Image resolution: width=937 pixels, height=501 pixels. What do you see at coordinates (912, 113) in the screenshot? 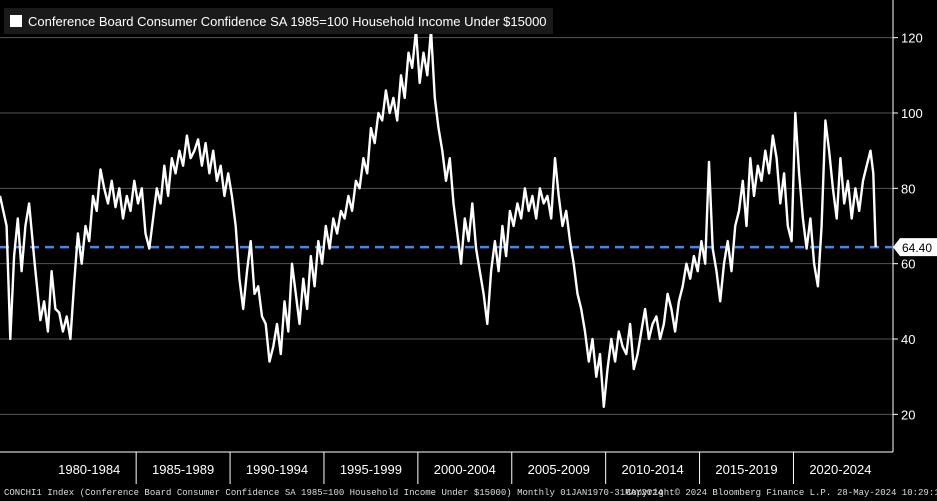
I see `y-tick-label: 100` at bounding box center [912, 113].